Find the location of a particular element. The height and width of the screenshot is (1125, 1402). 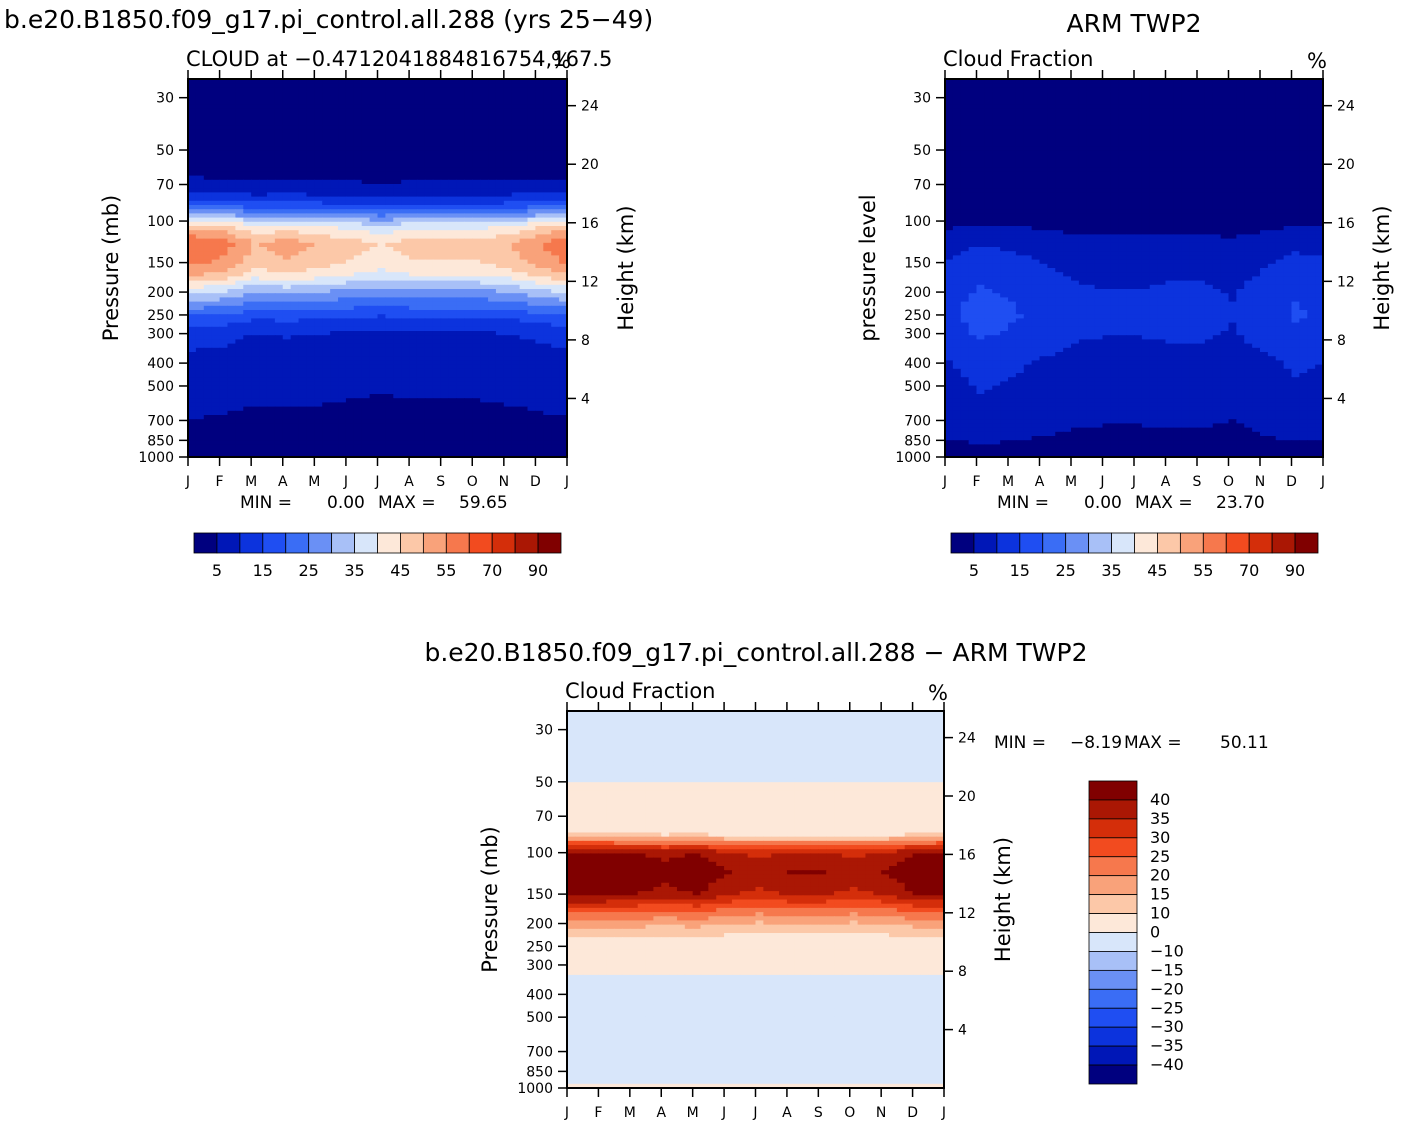

model-units: % is located at coordinates (561, 61).